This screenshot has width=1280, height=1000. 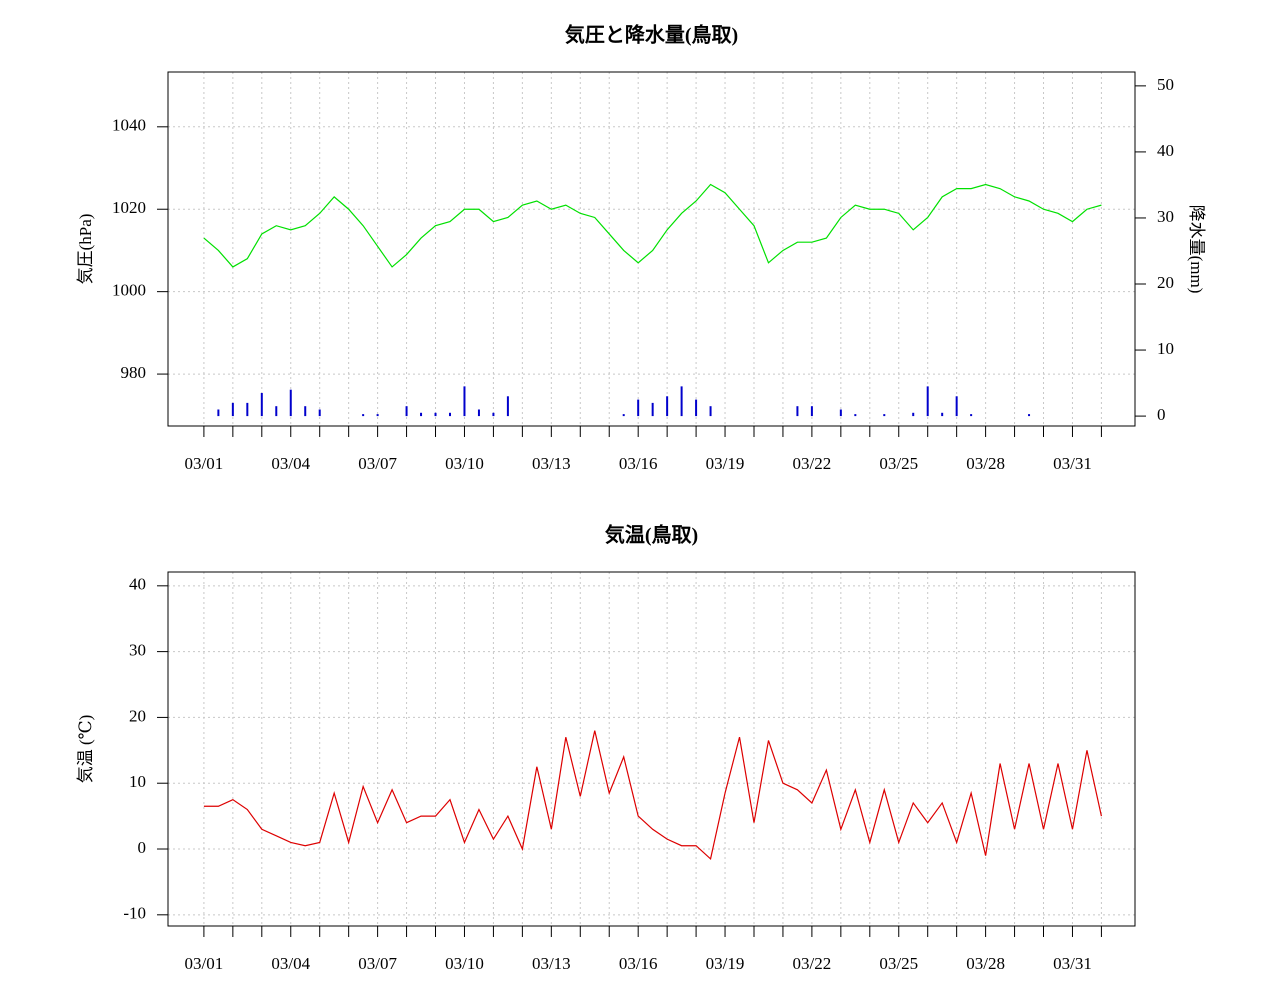 I want to click on y-tick-label: 1020, so click(x=129, y=207).